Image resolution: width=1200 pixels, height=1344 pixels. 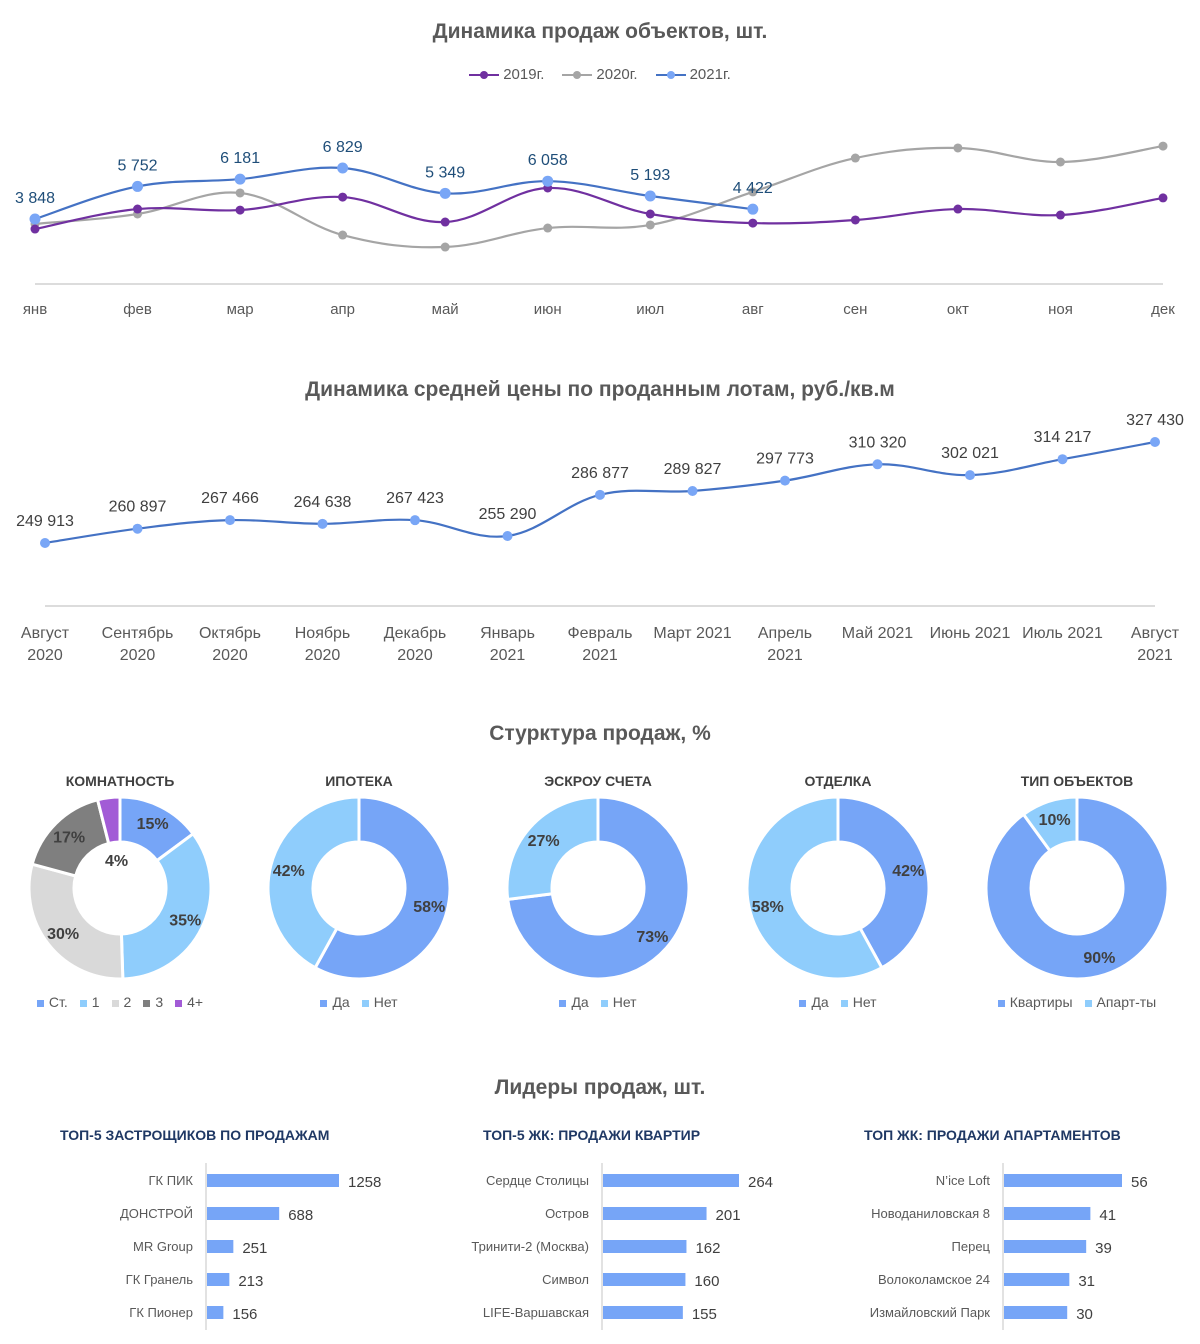 What do you see at coordinates (35, 198) in the screenshot?
I see `data-label: 3 848` at bounding box center [35, 198].